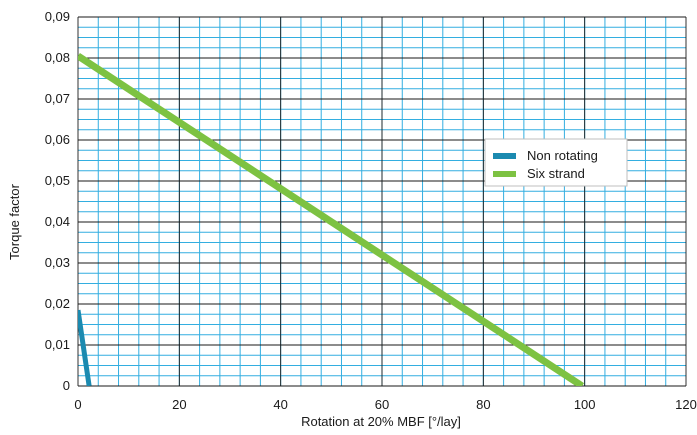  What do you see at coordinates (504, 174) in the screenshot?
I see `legend-swatch-six-strand` at bounding box center [504, 174].